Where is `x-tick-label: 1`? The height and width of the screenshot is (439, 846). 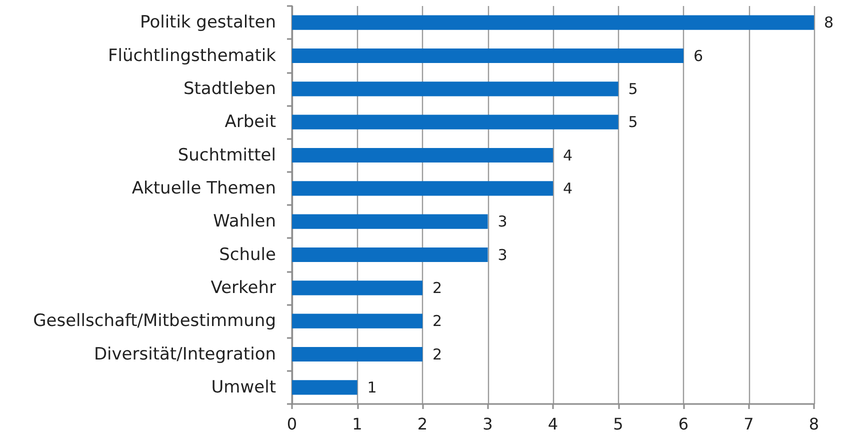 x-tick-label: 1 is located at coordinates (357, 424).